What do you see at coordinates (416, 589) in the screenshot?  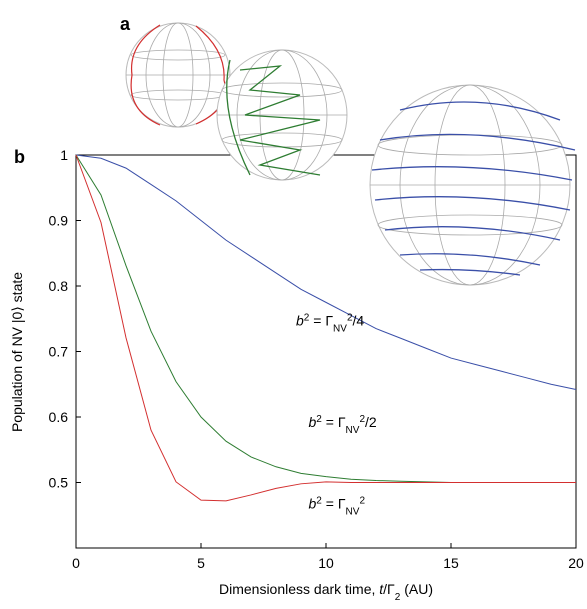 I see `x-axis-label-part: (AU)` at bounding box center [416, 589].